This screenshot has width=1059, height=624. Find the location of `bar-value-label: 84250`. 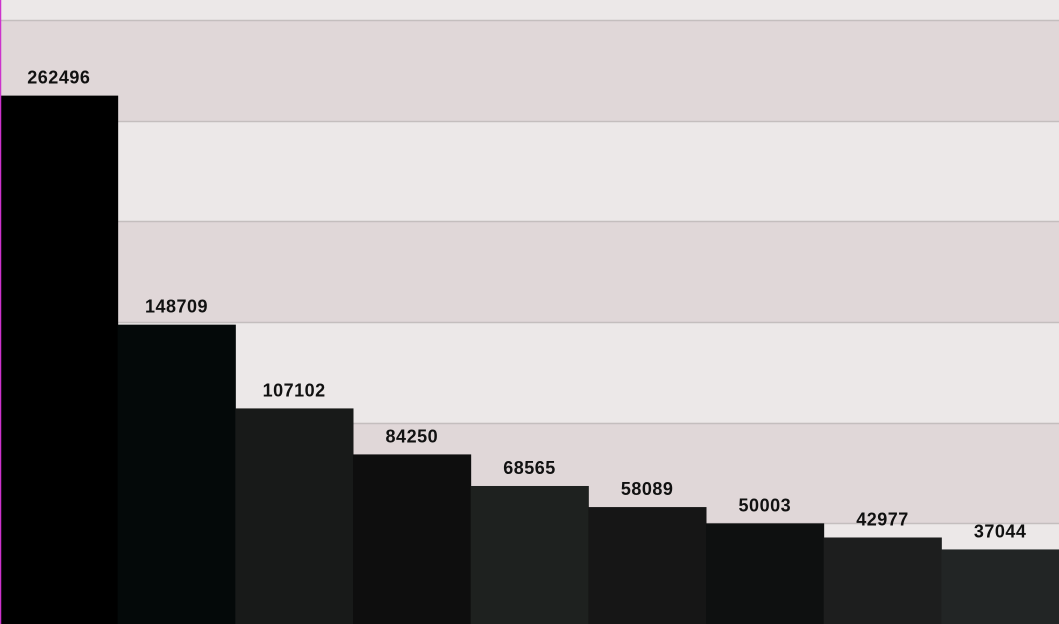

bar-value-label: 84250 is located at coordinates (412, 436).